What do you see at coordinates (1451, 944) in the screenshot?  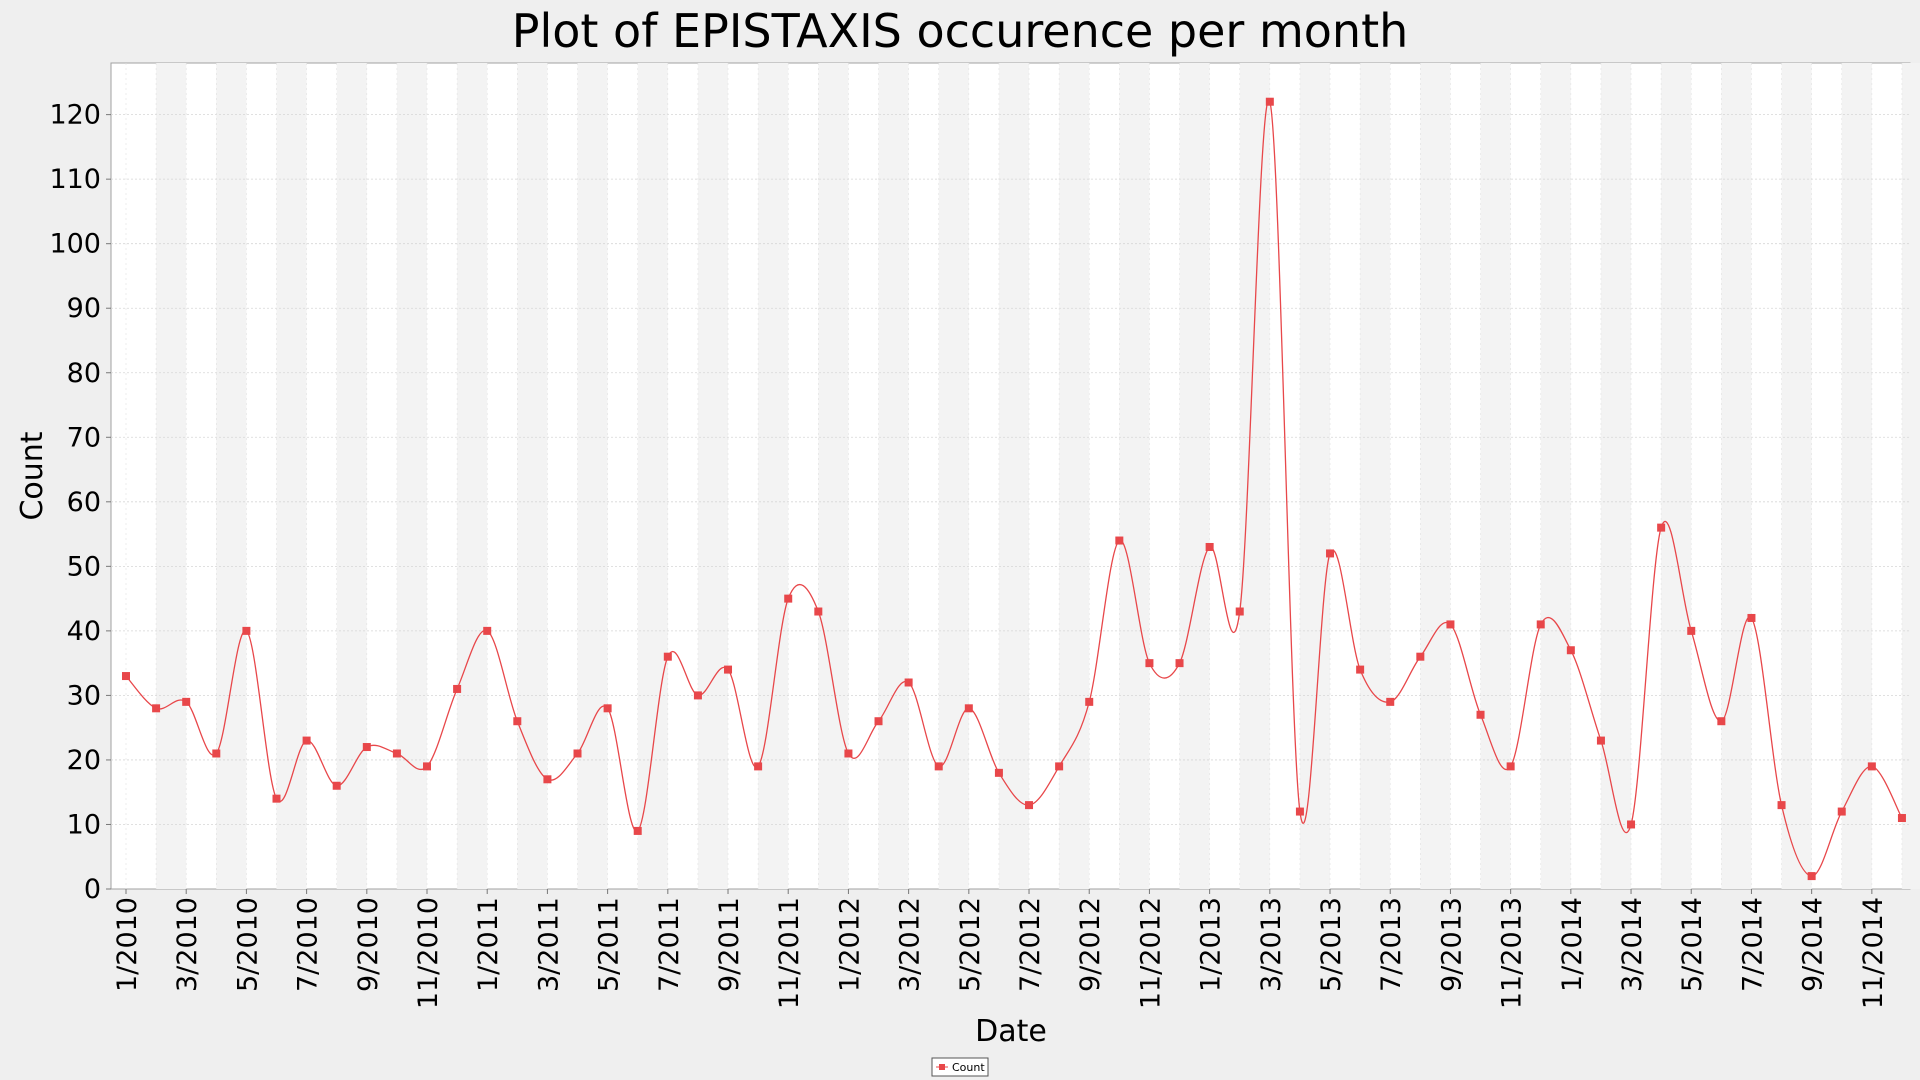 I see `x-tick-label: 9/2013` at bounding box center [1451, 944].